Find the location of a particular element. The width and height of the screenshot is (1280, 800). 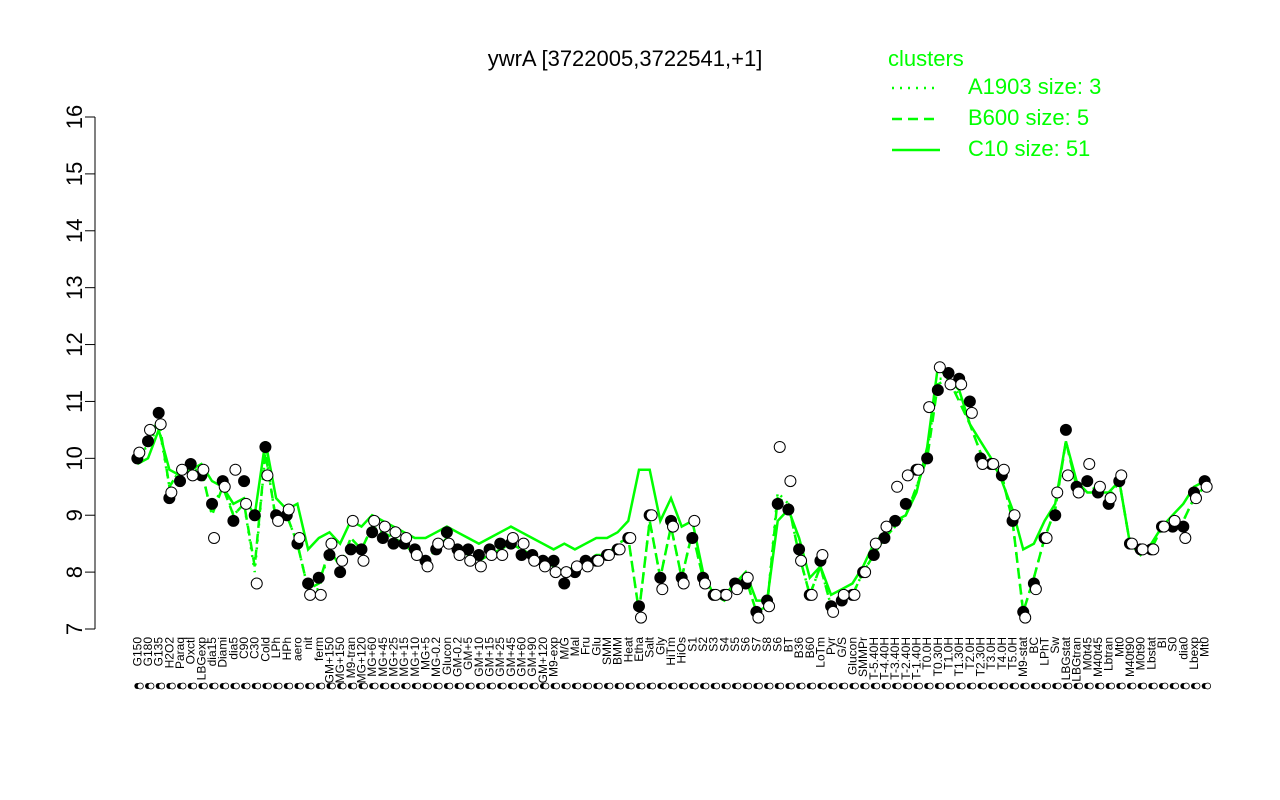

x-tick-label: S6 is located at coordinates (778, 644).